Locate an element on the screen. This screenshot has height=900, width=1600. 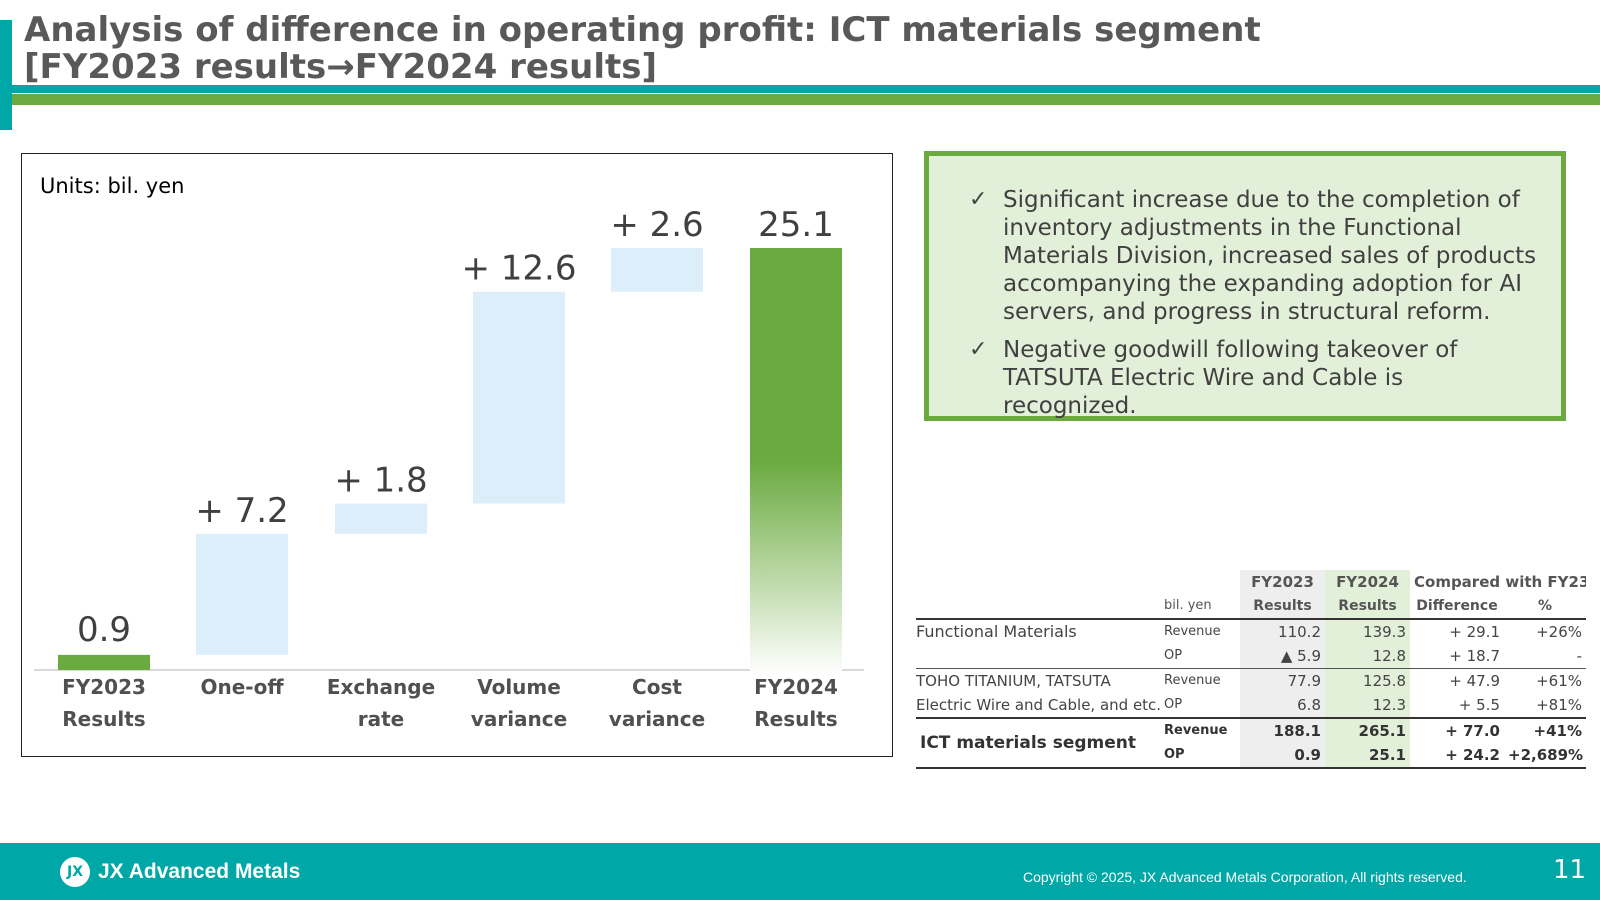
row-group-label: ICT materials segment is located at coordinates (1038, 743).